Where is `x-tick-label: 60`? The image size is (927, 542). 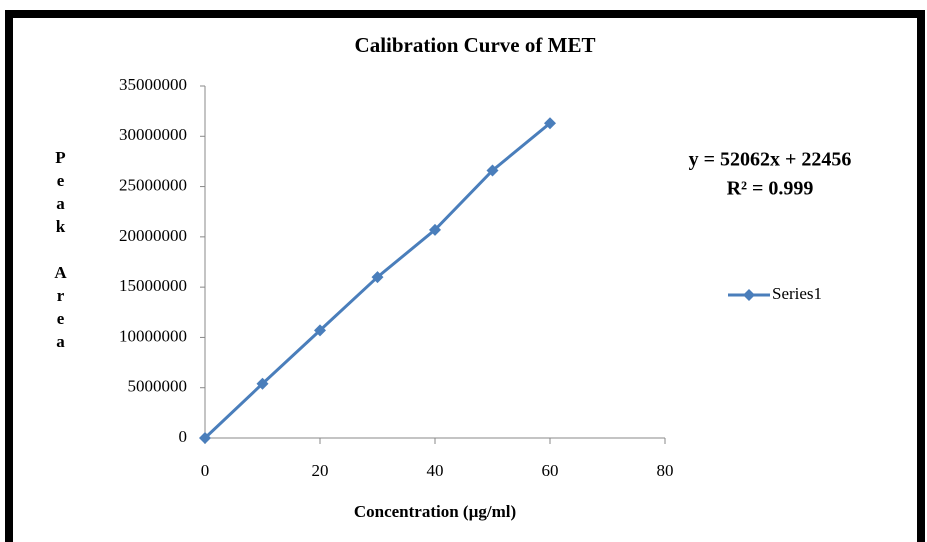 x-tick-label: 60 is located at coordinates (550, 470).